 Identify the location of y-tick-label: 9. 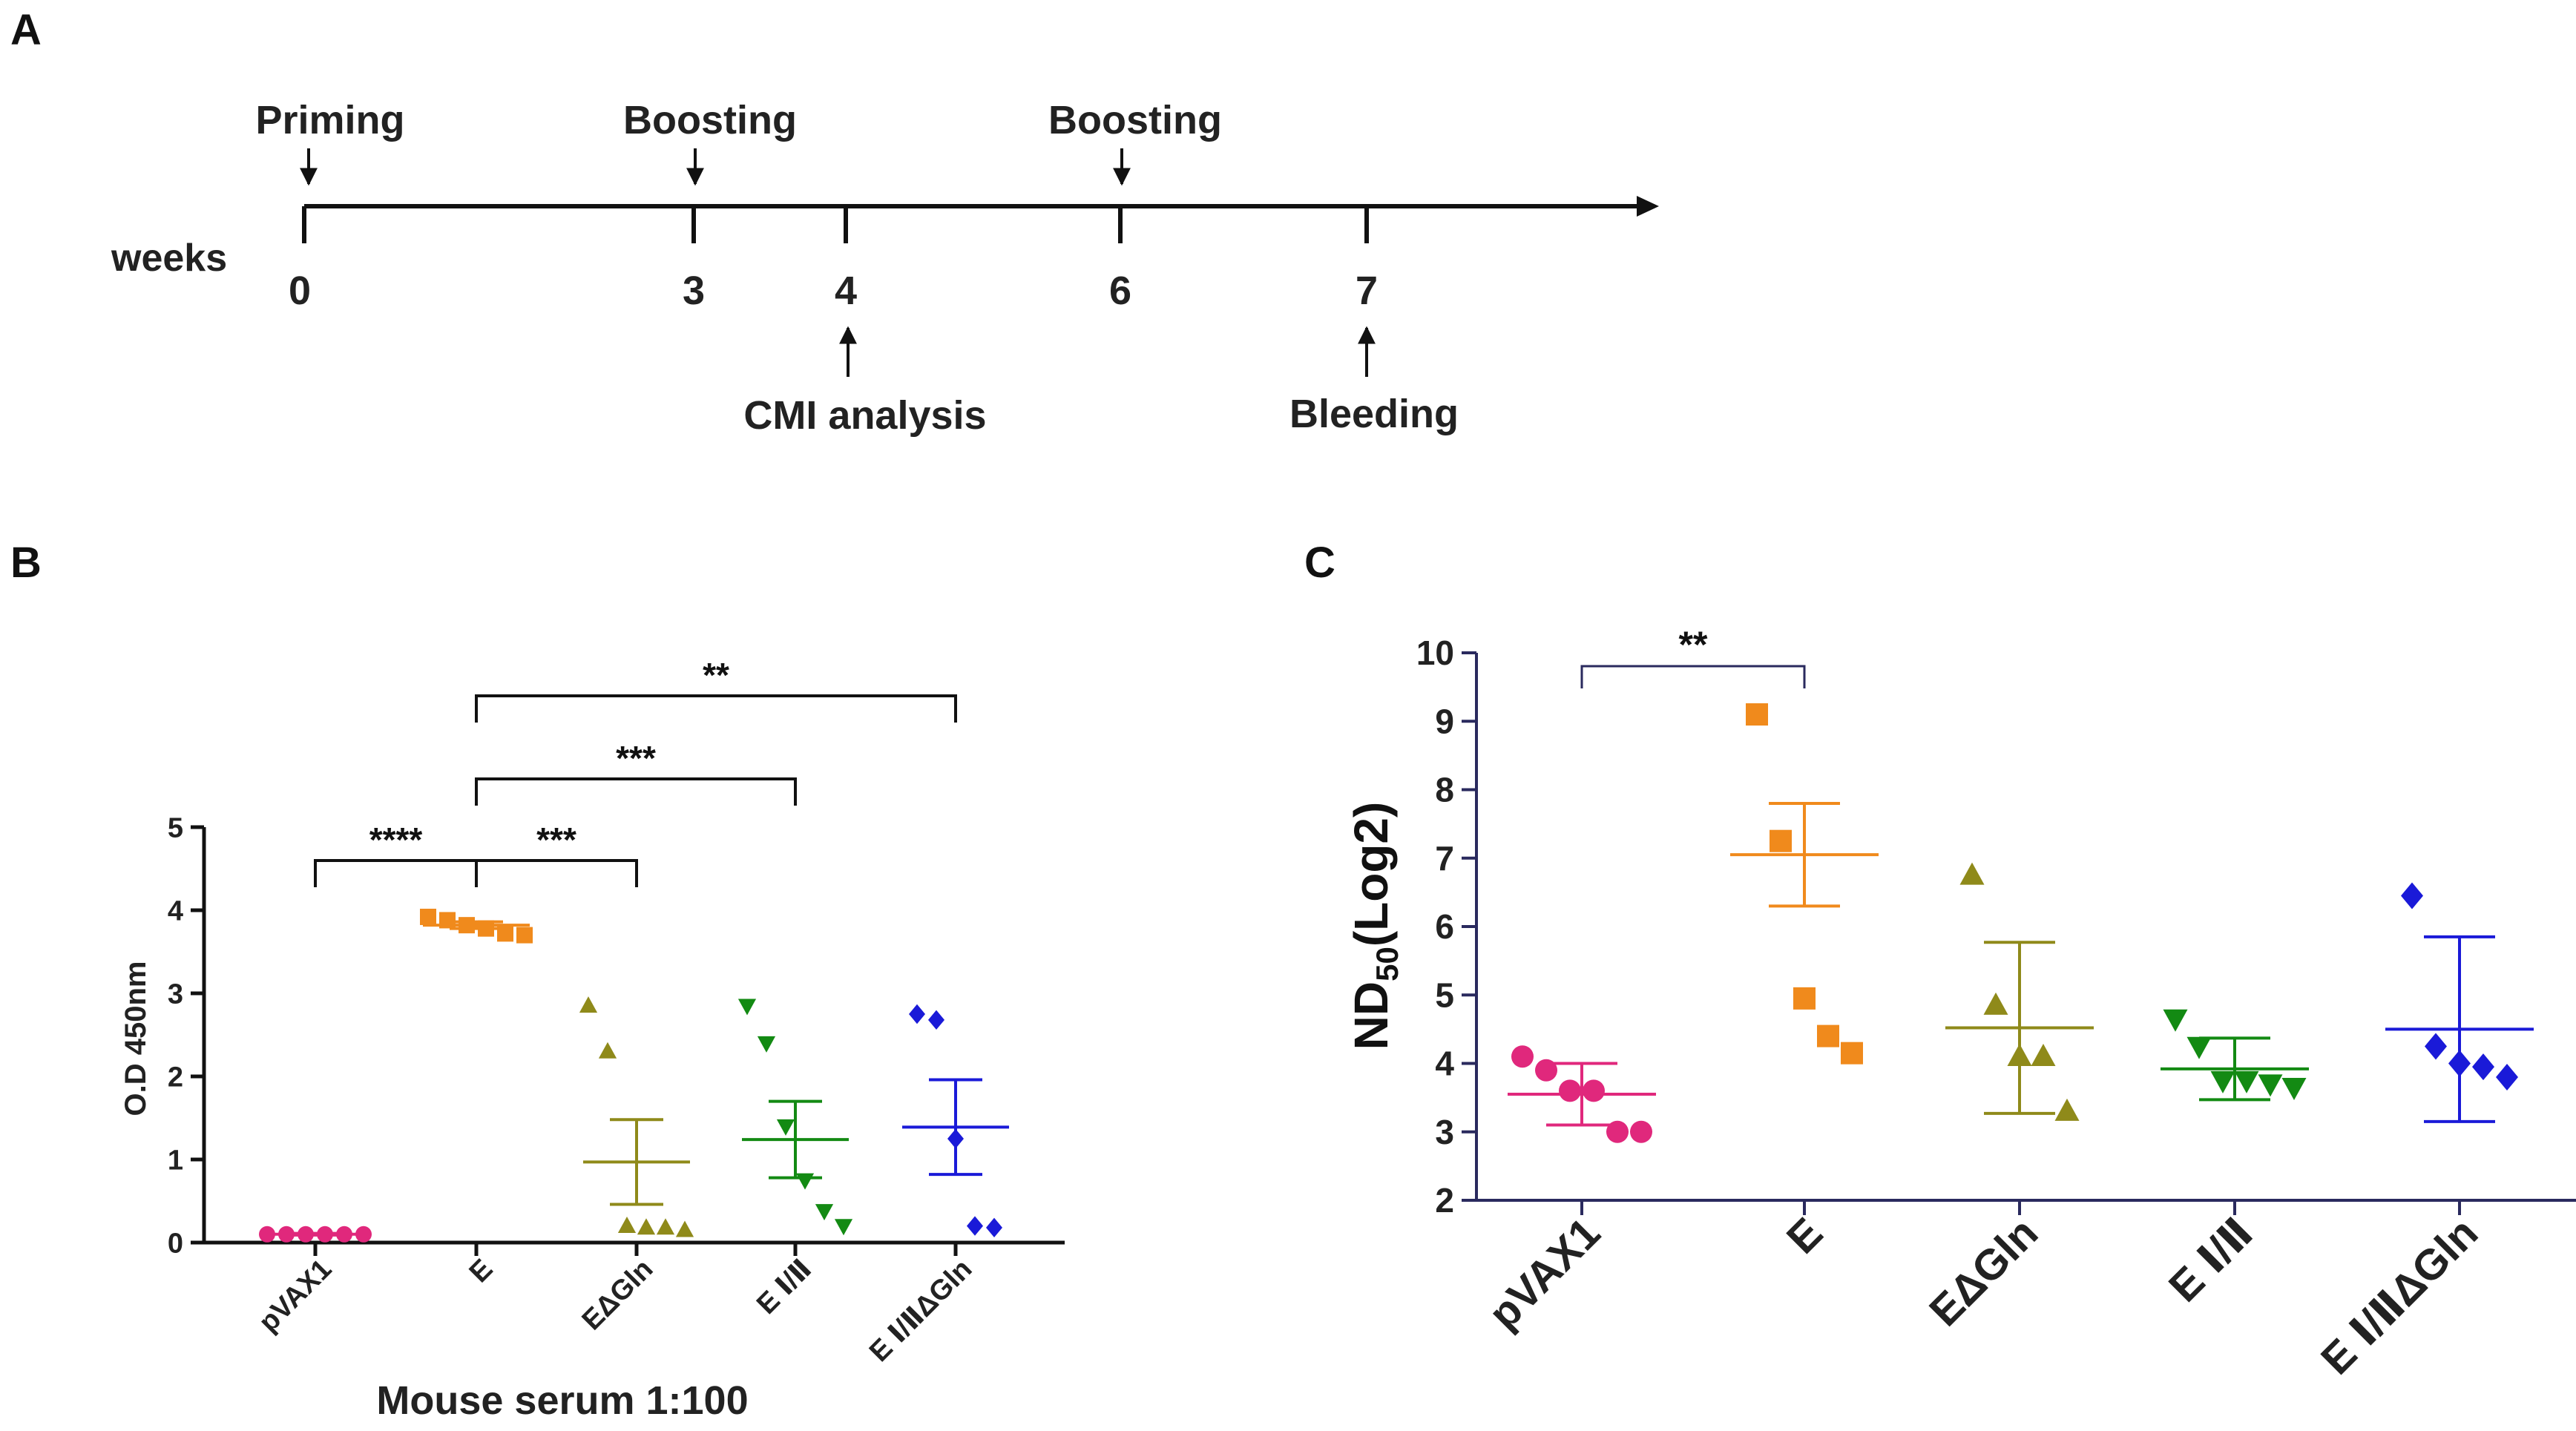
(1444, 721).